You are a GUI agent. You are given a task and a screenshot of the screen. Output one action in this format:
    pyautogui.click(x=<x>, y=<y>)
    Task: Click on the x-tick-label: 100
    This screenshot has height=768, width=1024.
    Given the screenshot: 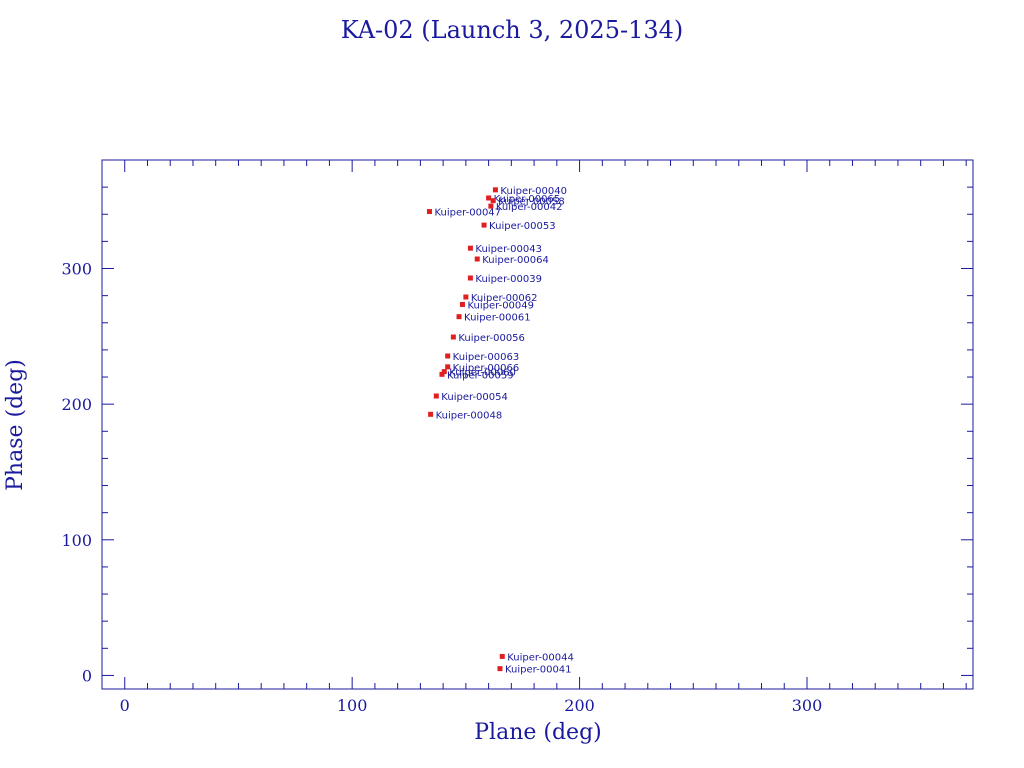 What is the action you would take?
    pyautogui.click(x=352, y=705)
    